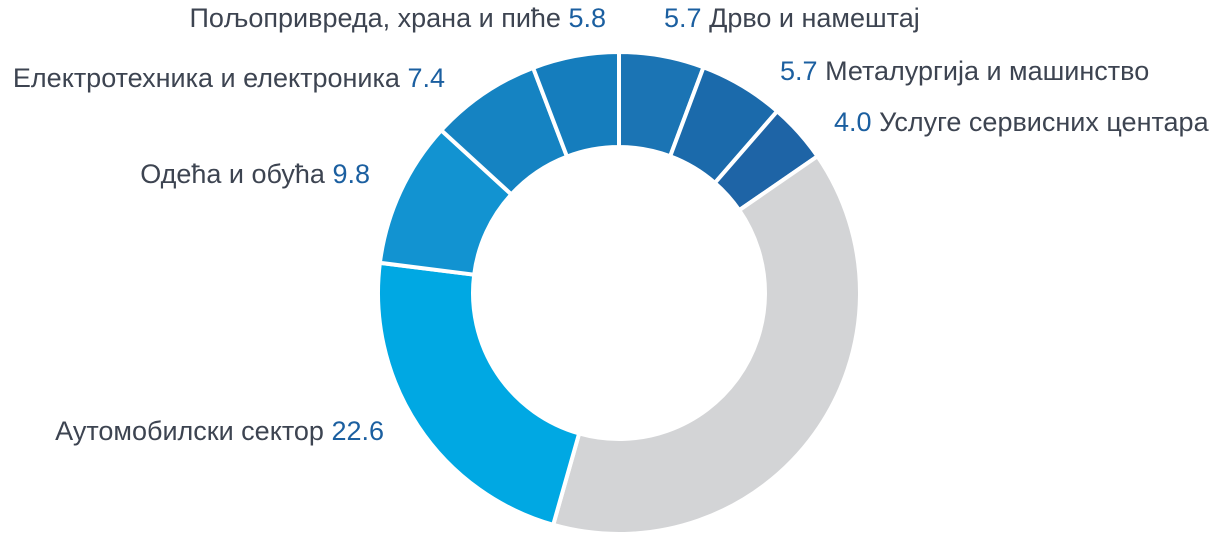  What do you see at coordinates (1044, 122) in the screenshot?
I see `name-service-centers: Услуге сервисних центара` at bounding box center [1044, 122].